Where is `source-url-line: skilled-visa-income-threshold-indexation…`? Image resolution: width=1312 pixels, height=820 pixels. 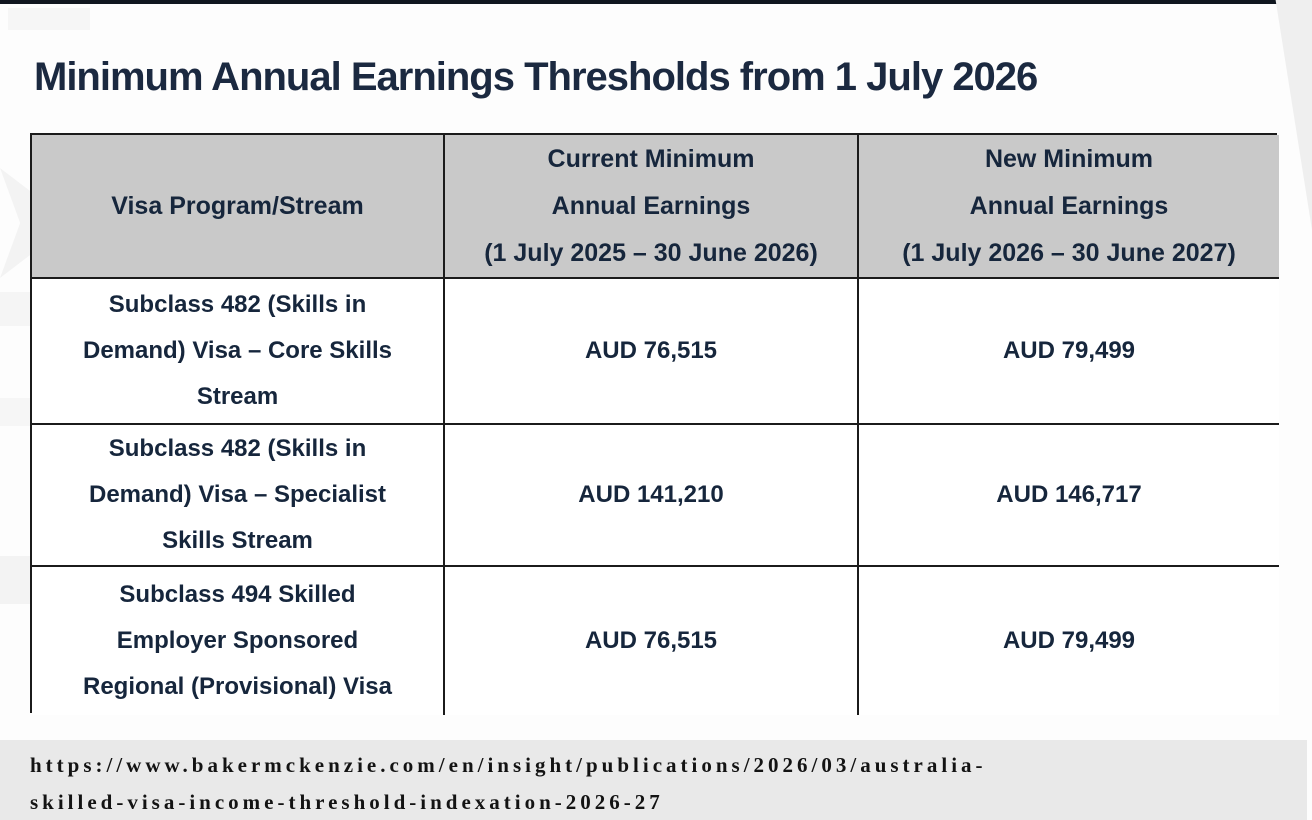
source-url-line: skilled-visa-income-threshold-indexation… is located at coordinates (347, 802).